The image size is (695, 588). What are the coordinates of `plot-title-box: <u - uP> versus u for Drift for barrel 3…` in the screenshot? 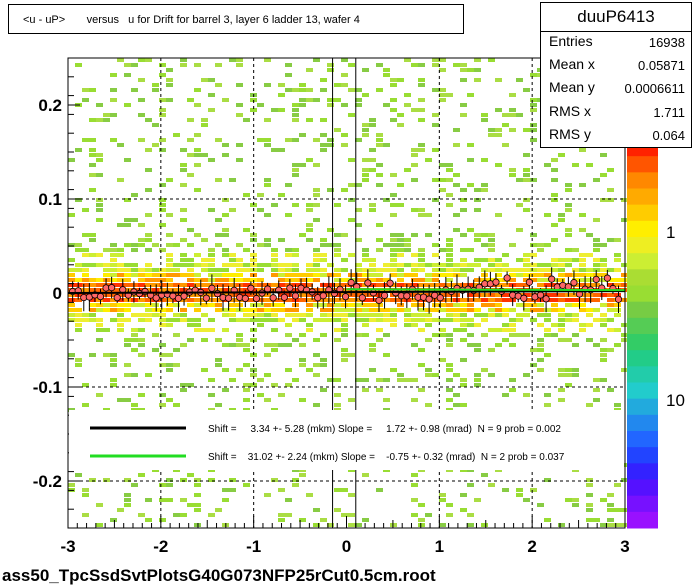 It's located at (236, 19).